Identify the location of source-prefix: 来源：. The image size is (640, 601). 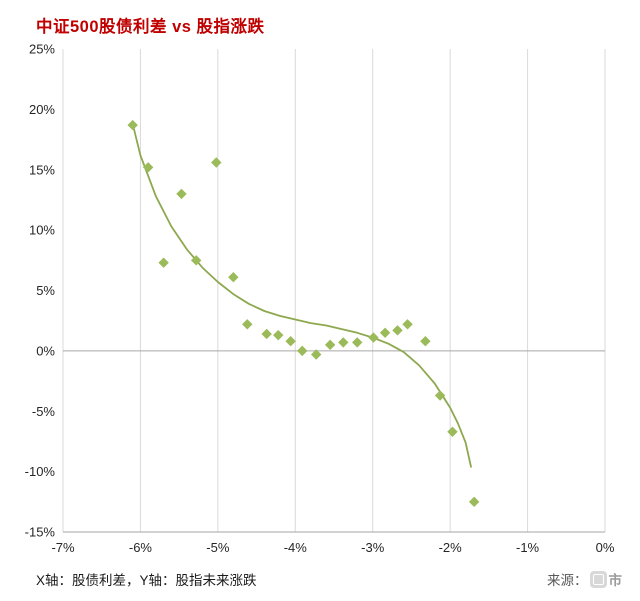
(567, 580).